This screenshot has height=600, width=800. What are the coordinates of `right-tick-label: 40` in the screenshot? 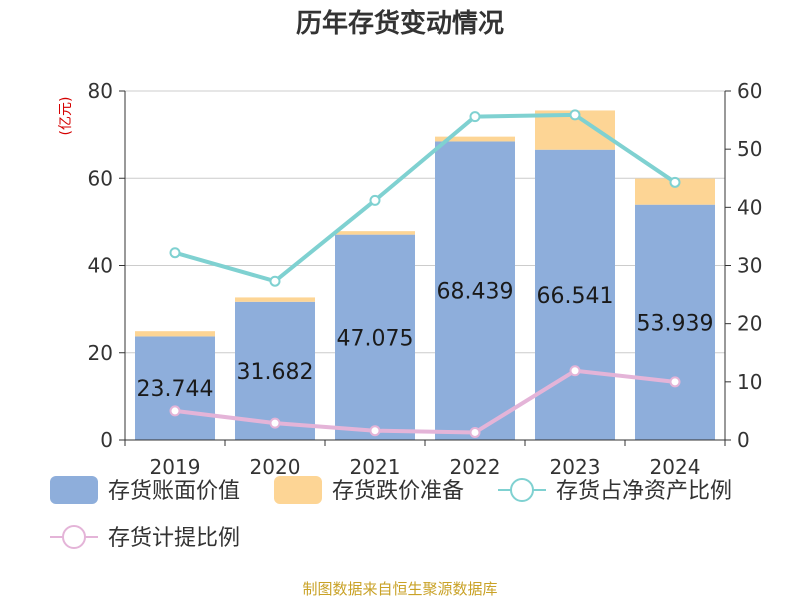 It's located at (749, 207).